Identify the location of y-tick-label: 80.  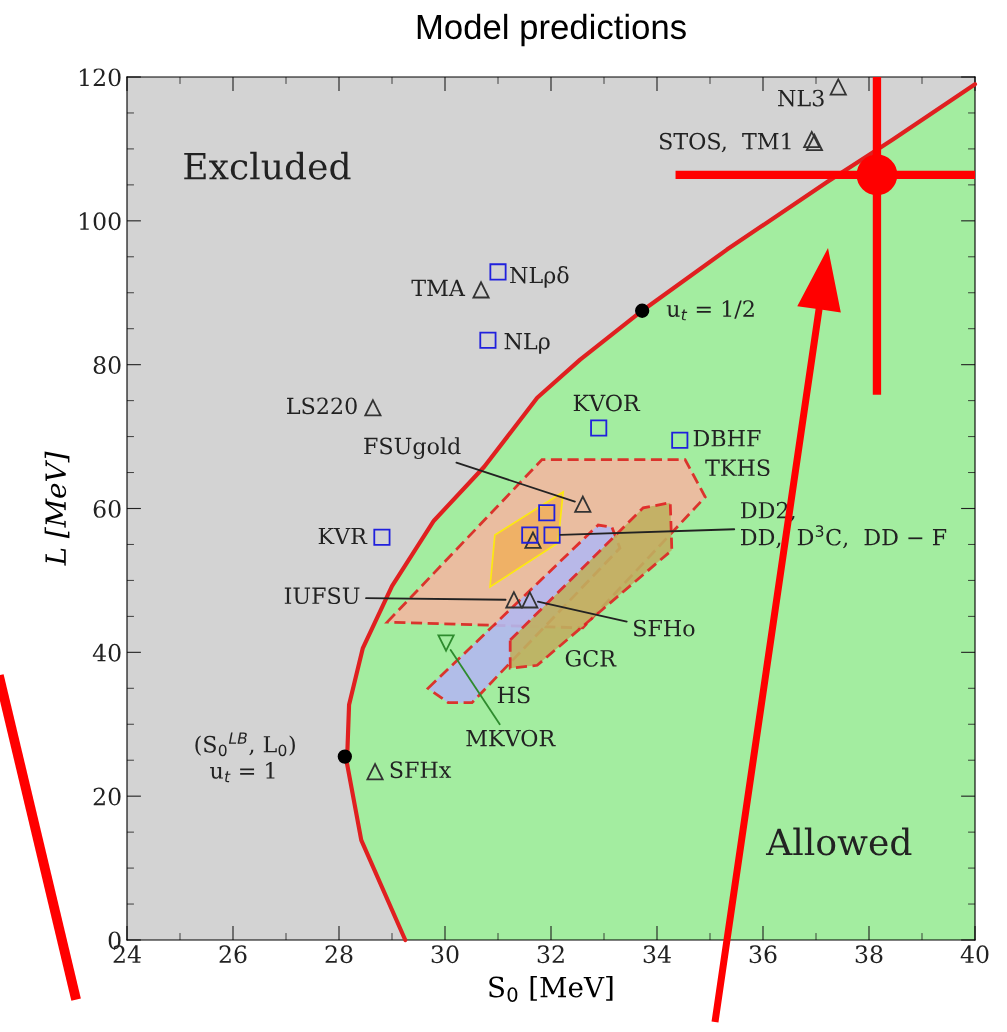
(107, 365).